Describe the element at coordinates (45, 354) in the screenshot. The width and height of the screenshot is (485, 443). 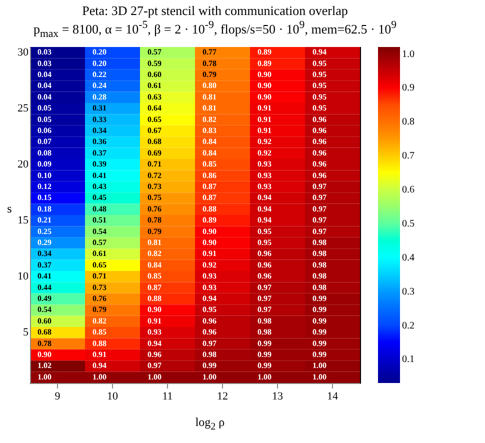
I see `data-label: 0.90` at that location.